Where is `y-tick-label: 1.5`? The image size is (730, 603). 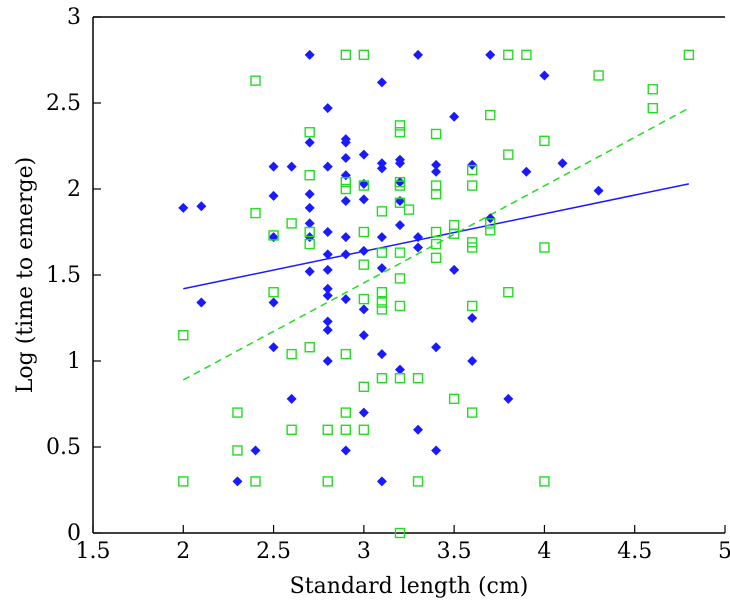 y-tick-label: 1.5 is located at coordinates (63, 275).